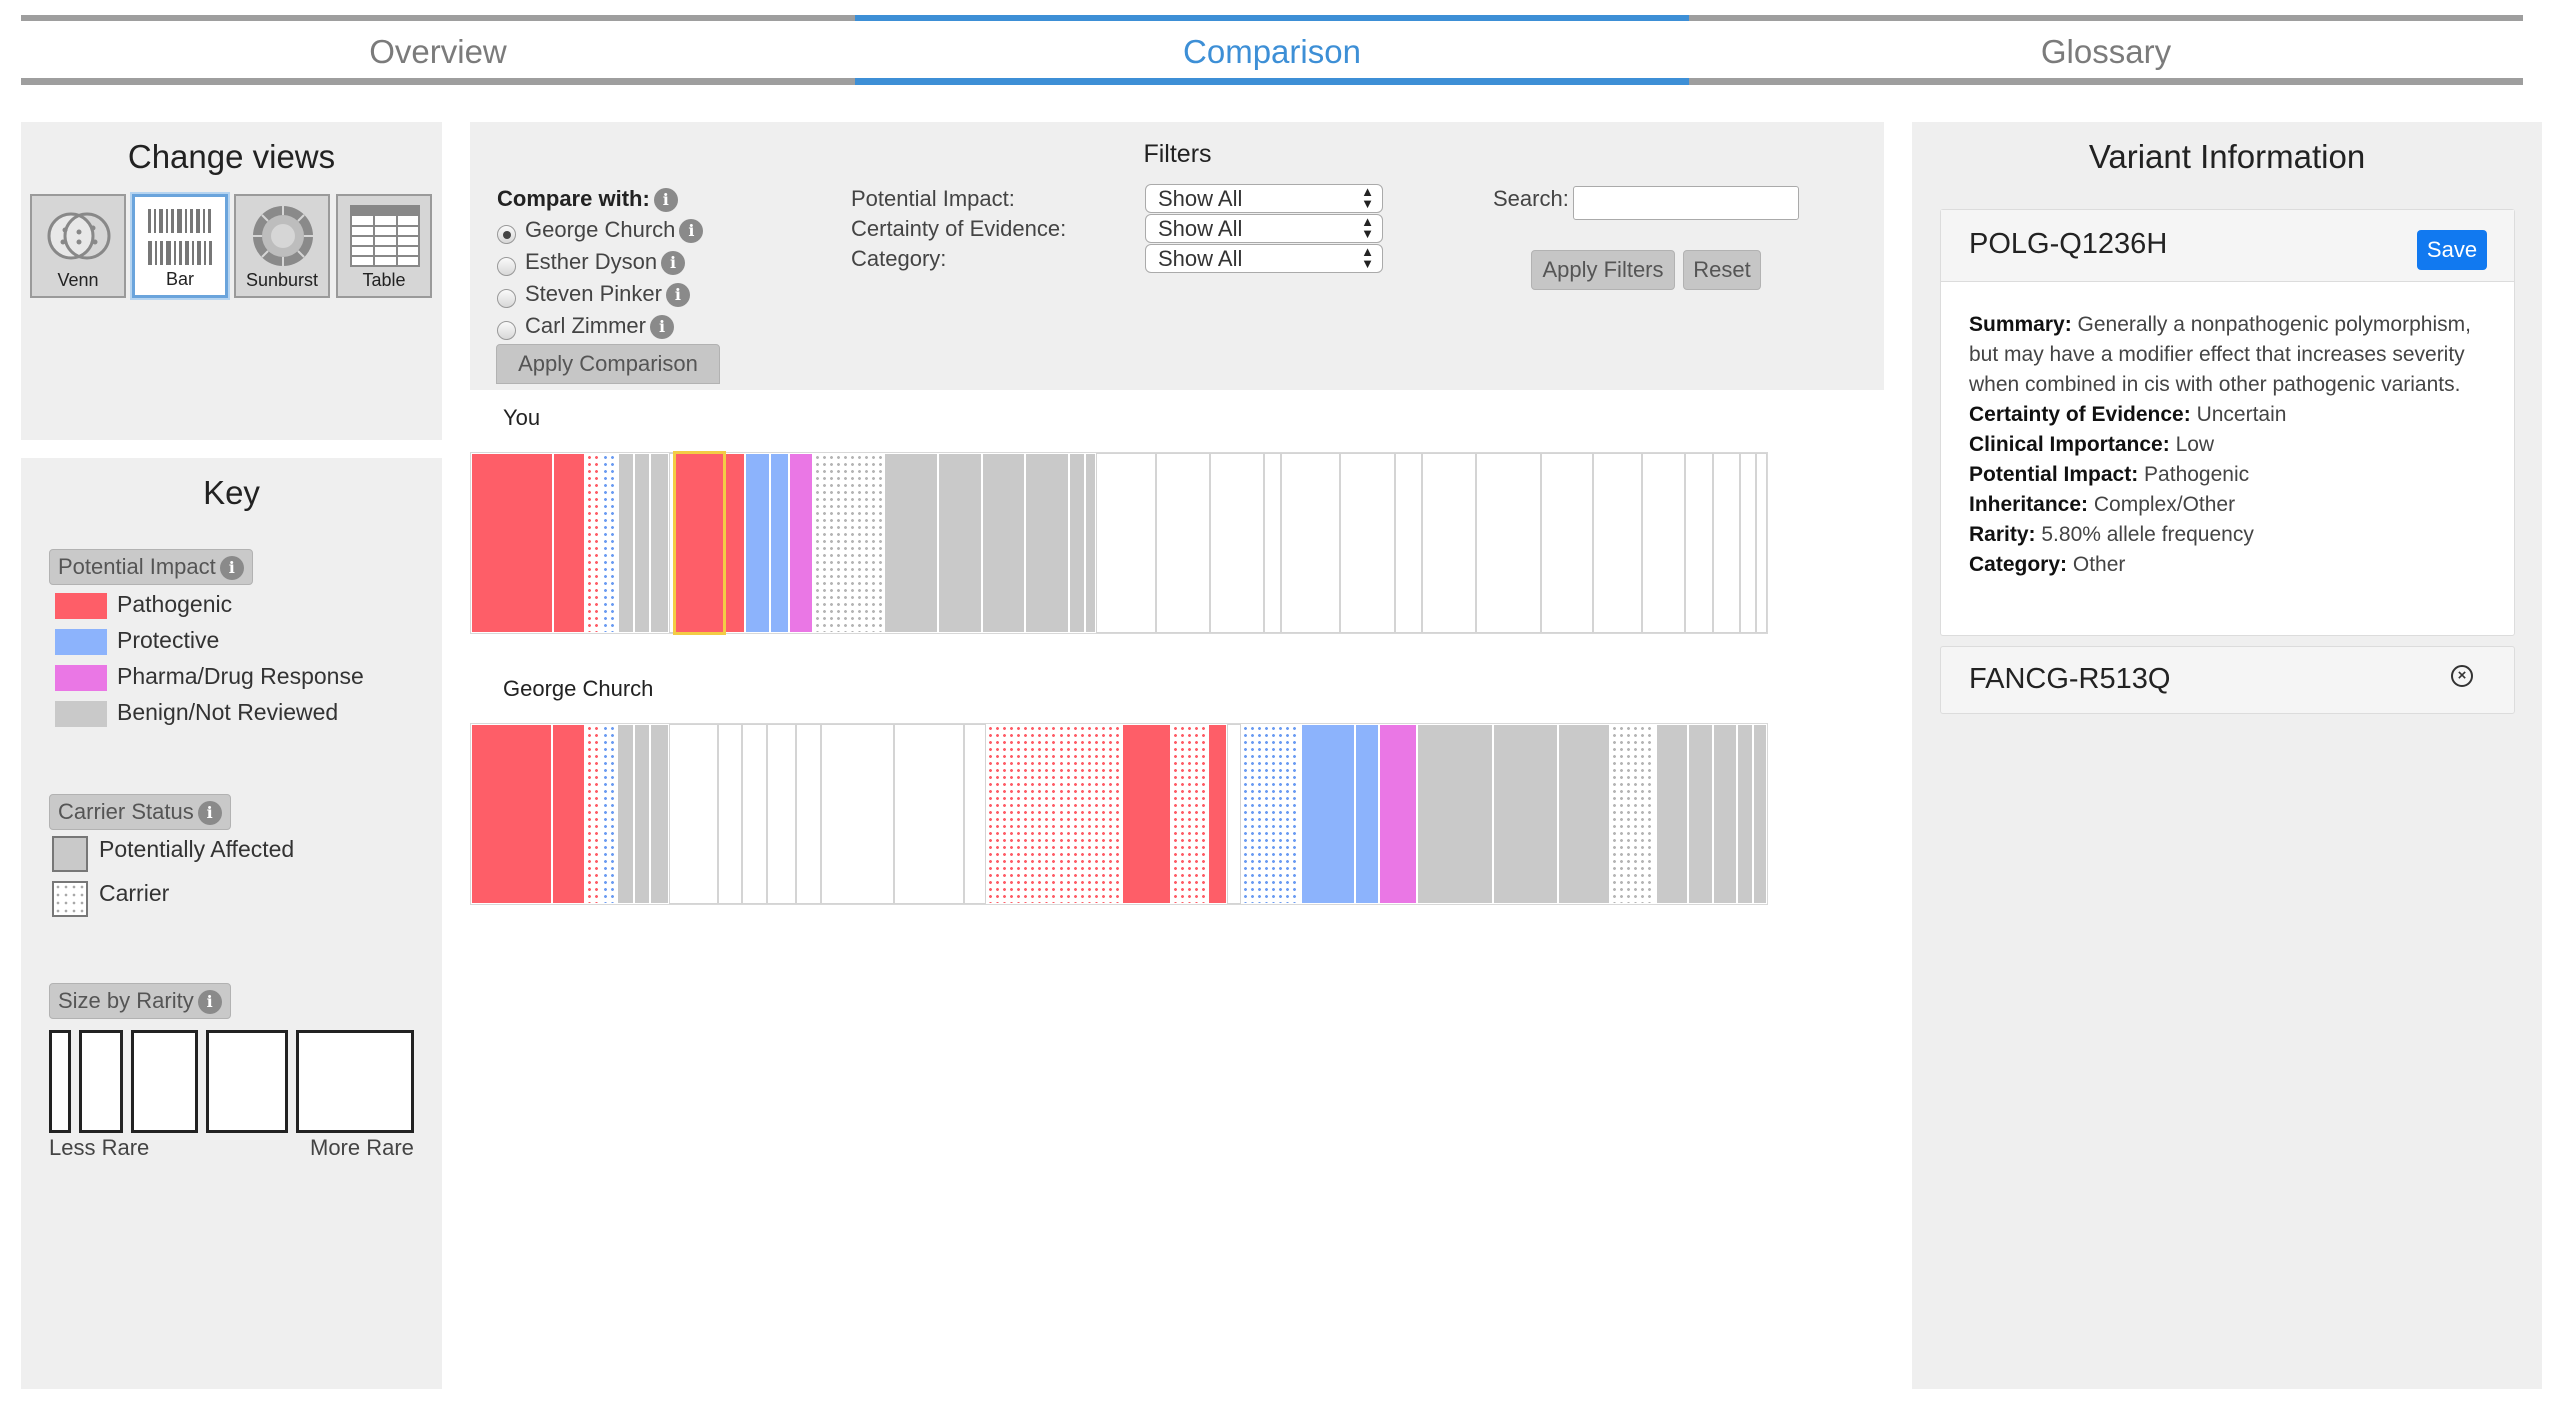  I want to click on tab-comparison: Comparison, so click(1272, 50).